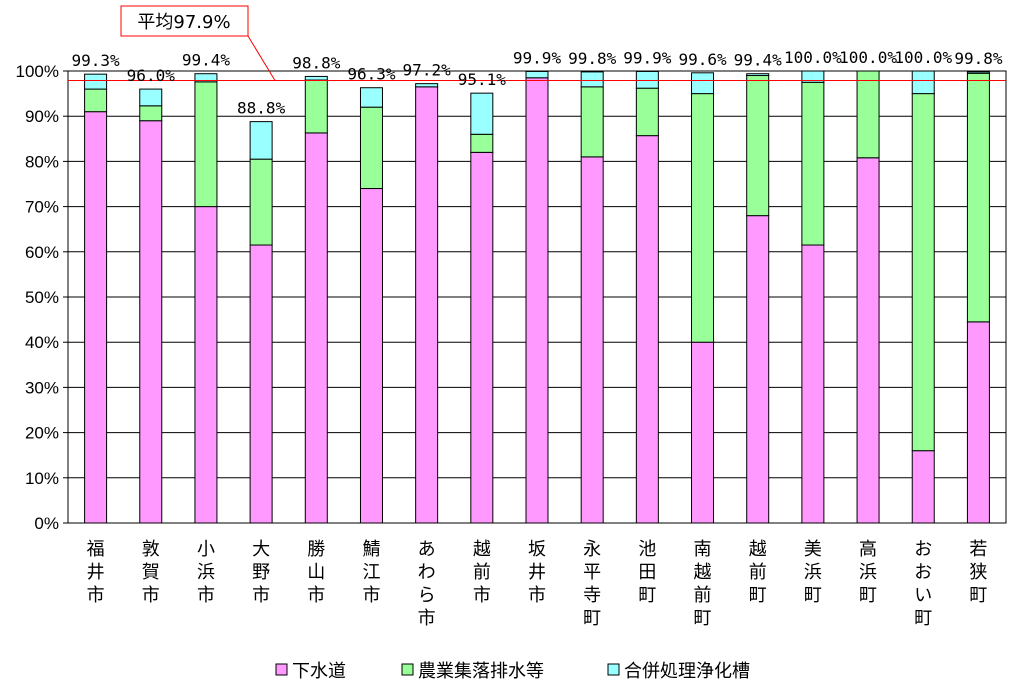 Image resolution: width=1024 pixels, height=688 pixels. I want to click on category-label: 鯖江市, so click(371, 572).